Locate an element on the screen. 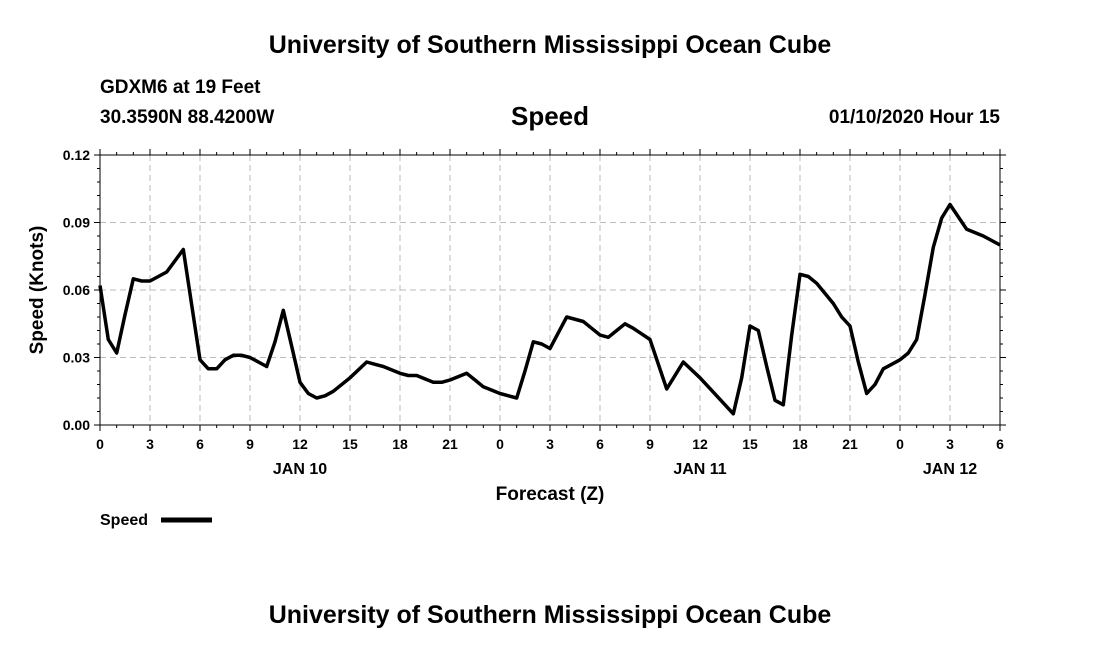  x-tick-labels: 0 3 6 9 12 15 18 21 0 3 6 9 12 15 18 21 0 3 6 is located at coordinates (550, 444).